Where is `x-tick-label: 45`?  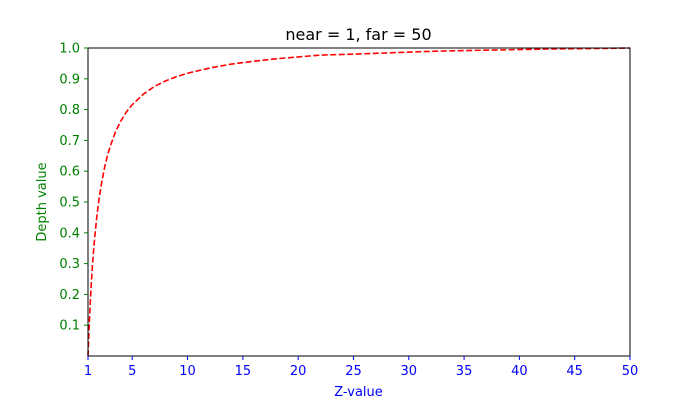 x-tick-label: 45 is located at coordinates (574, 371).